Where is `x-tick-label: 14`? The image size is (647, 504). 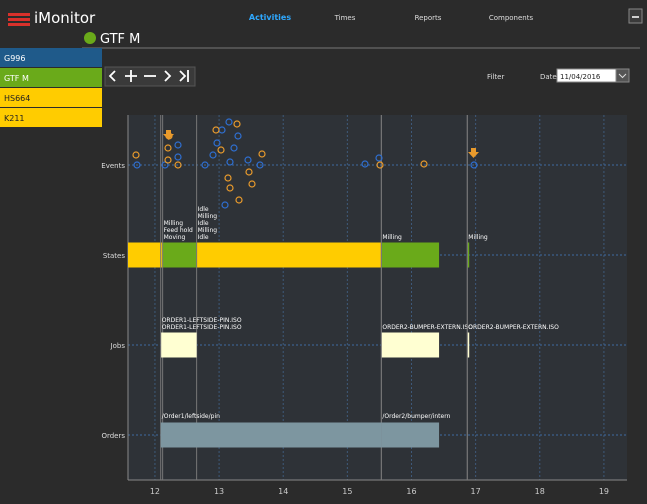 x-tick-label: 14 is located at coordinates (283, 491).